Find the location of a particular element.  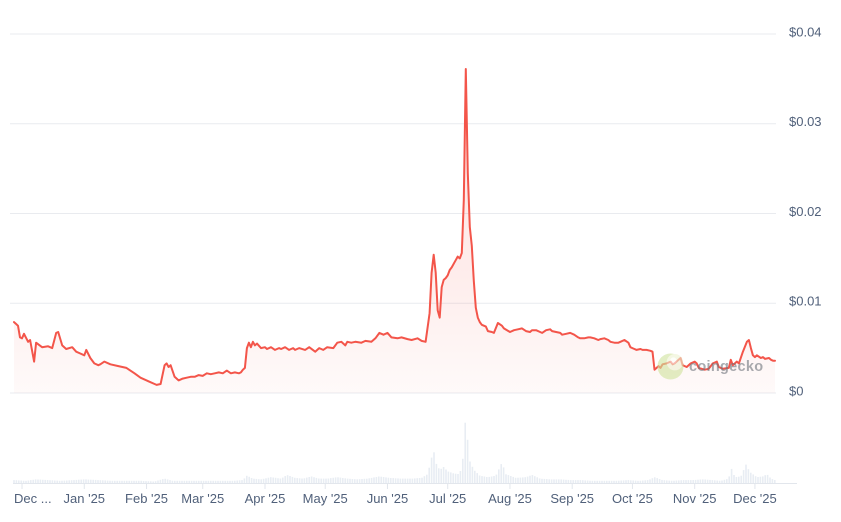

x-axis-label: Apr '25 is located at coordinates (265, 498).